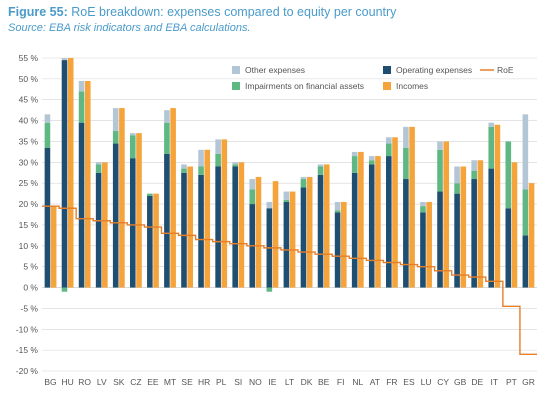  Describe the element at coordinates (457, 240) in the screenshot. I see `bar-operating-gb` at that location.